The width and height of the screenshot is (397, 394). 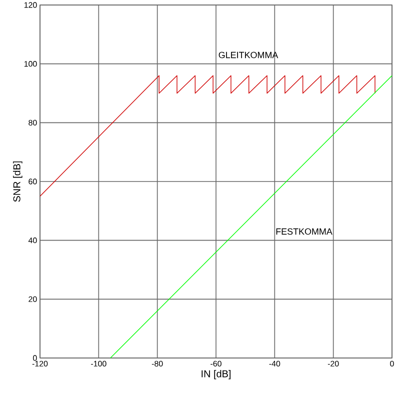 What do you see at coordinates (304, 231) in the screenshot?
I see `text: FESTKOMMA` at bounding box center [304, 231].